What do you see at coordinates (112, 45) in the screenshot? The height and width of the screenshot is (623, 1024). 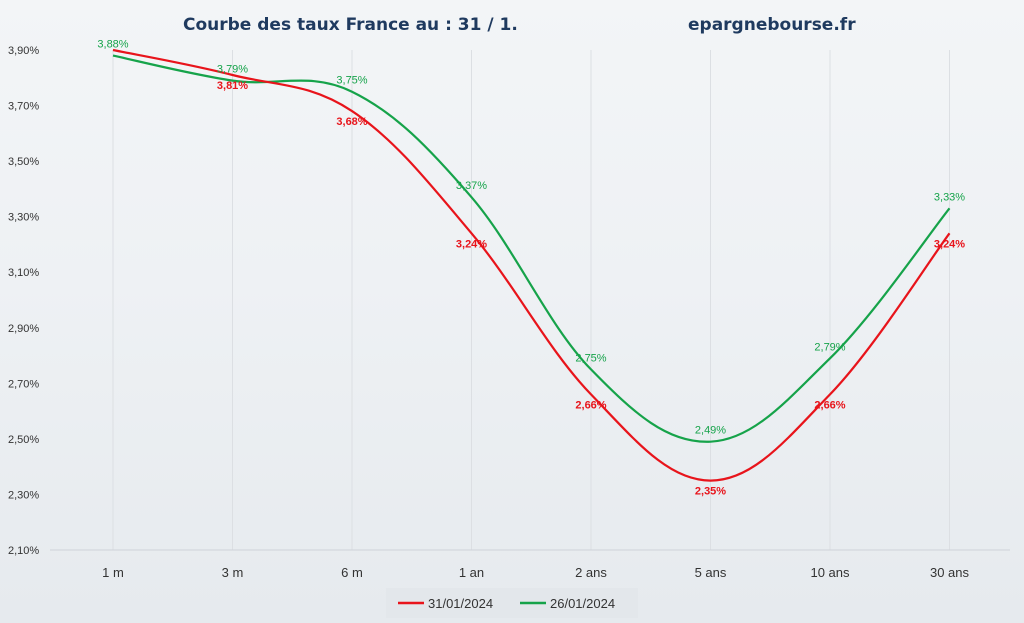 I see `data-label: 3,88%` at bounding box center [112, 45].